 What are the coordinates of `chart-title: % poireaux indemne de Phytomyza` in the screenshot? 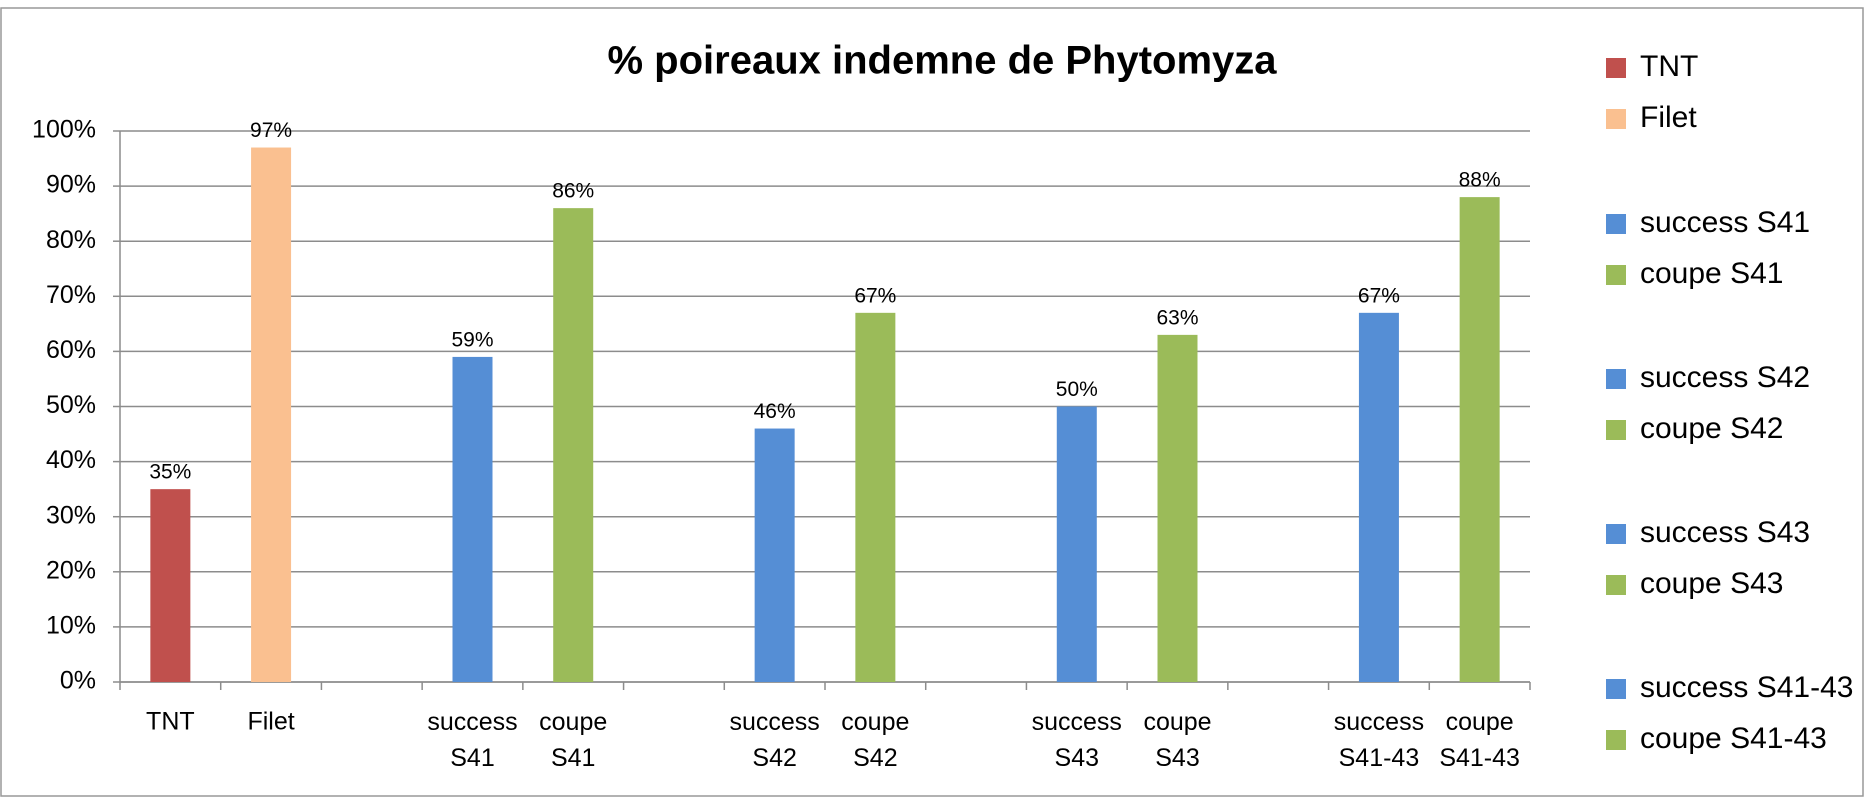 It's located at (942, 61).